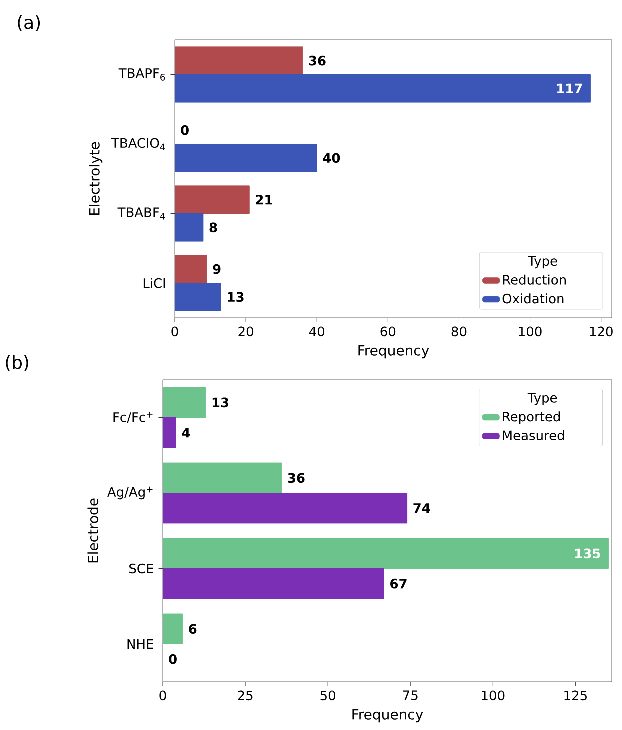 This screenshot has height=730, width=622. Describe the element at coordinates (388, 331) in the screenshot. I see `x-tick-label: 60` at that location.